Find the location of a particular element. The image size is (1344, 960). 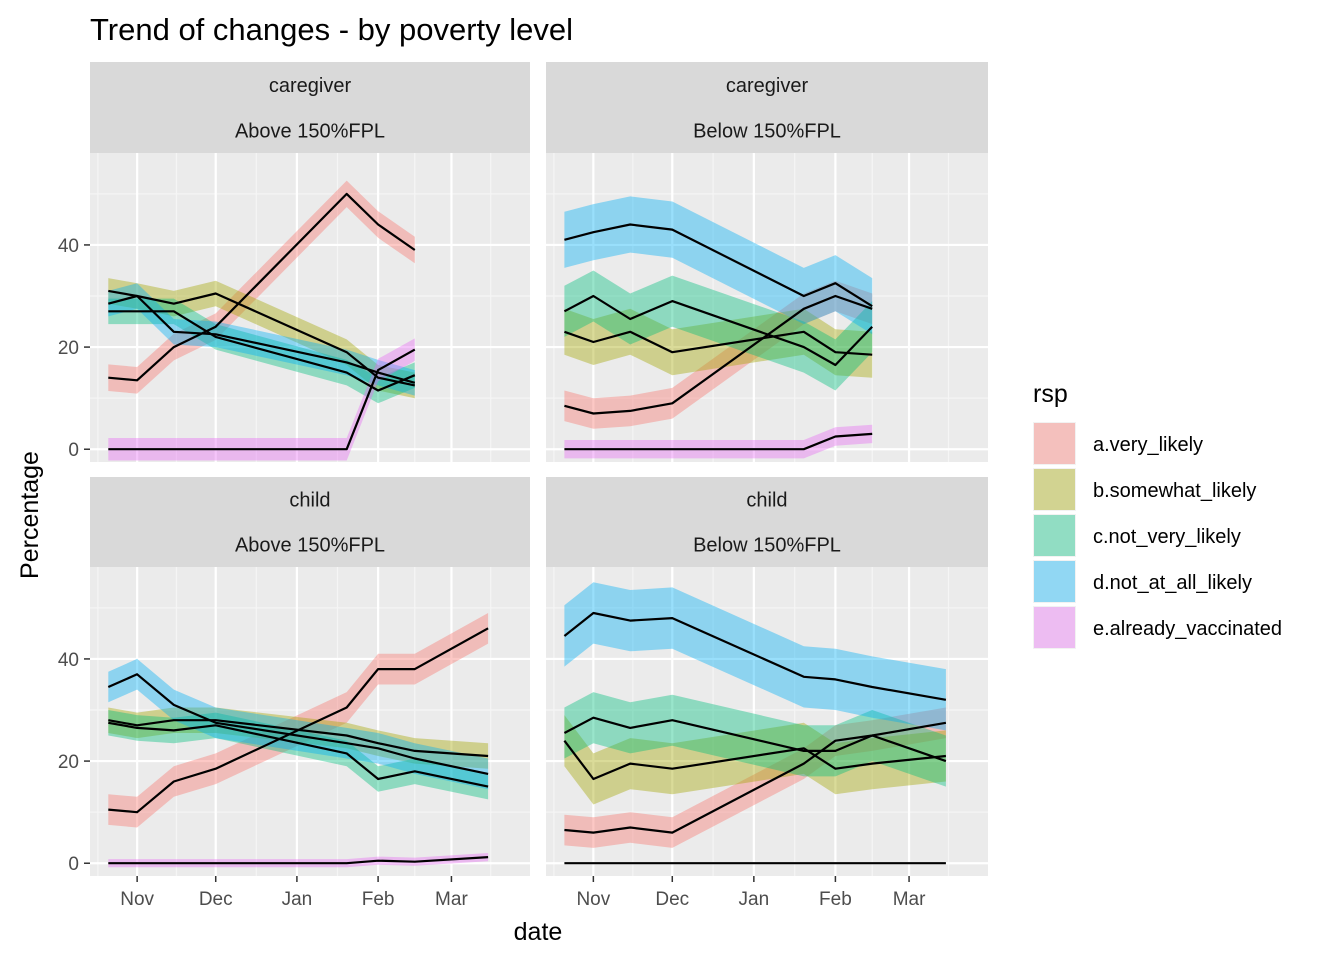

legend-label: b.somewhat_likely is located at coordinates (1174, 491).